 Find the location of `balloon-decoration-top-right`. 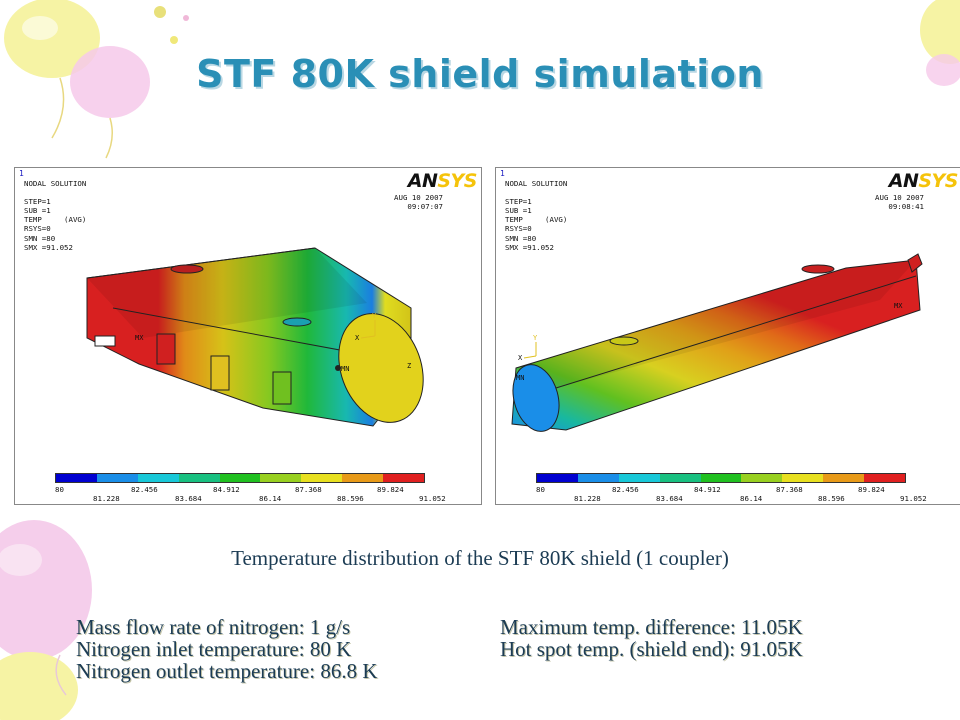

balloon-decoration-top-right is located at coordinates (940, 43).